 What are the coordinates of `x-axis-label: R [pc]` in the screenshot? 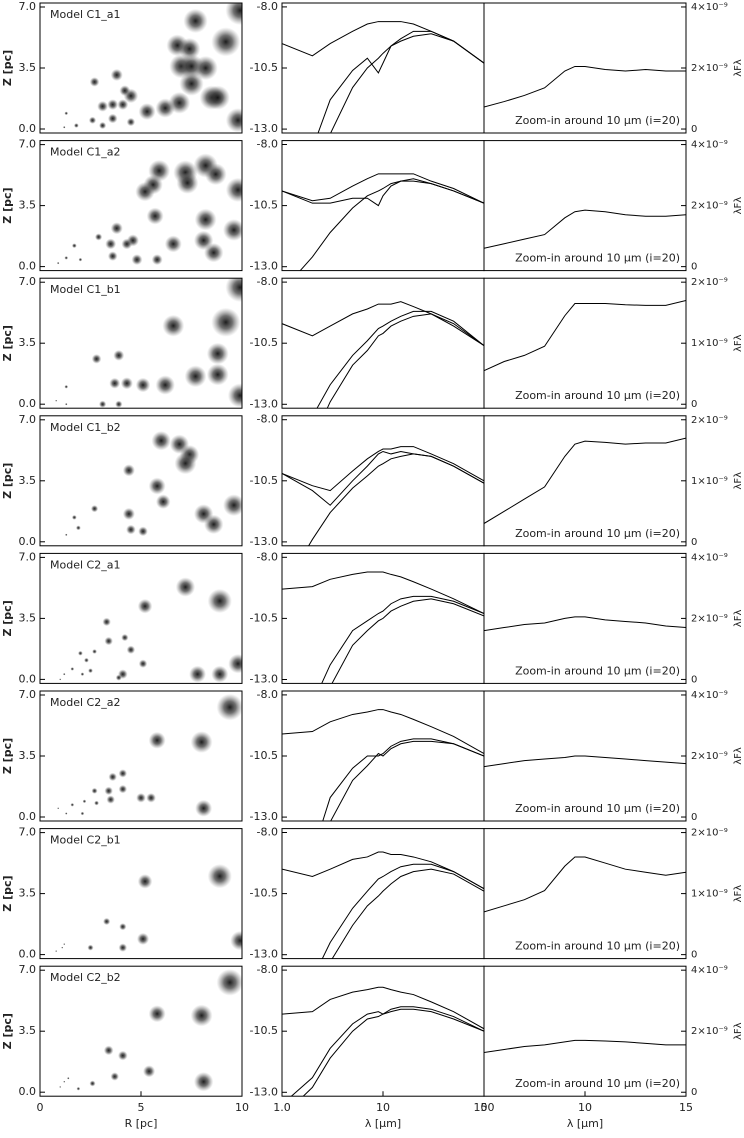 It's located at (141, 1123).